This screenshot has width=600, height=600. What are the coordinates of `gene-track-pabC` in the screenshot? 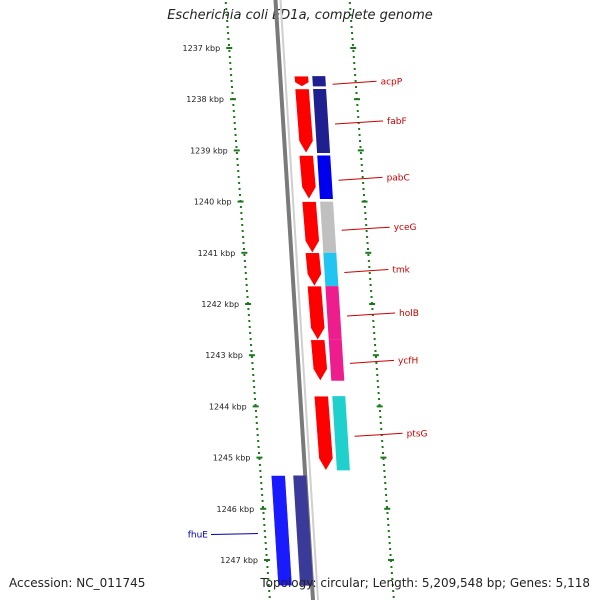 It's located at (325, 177).